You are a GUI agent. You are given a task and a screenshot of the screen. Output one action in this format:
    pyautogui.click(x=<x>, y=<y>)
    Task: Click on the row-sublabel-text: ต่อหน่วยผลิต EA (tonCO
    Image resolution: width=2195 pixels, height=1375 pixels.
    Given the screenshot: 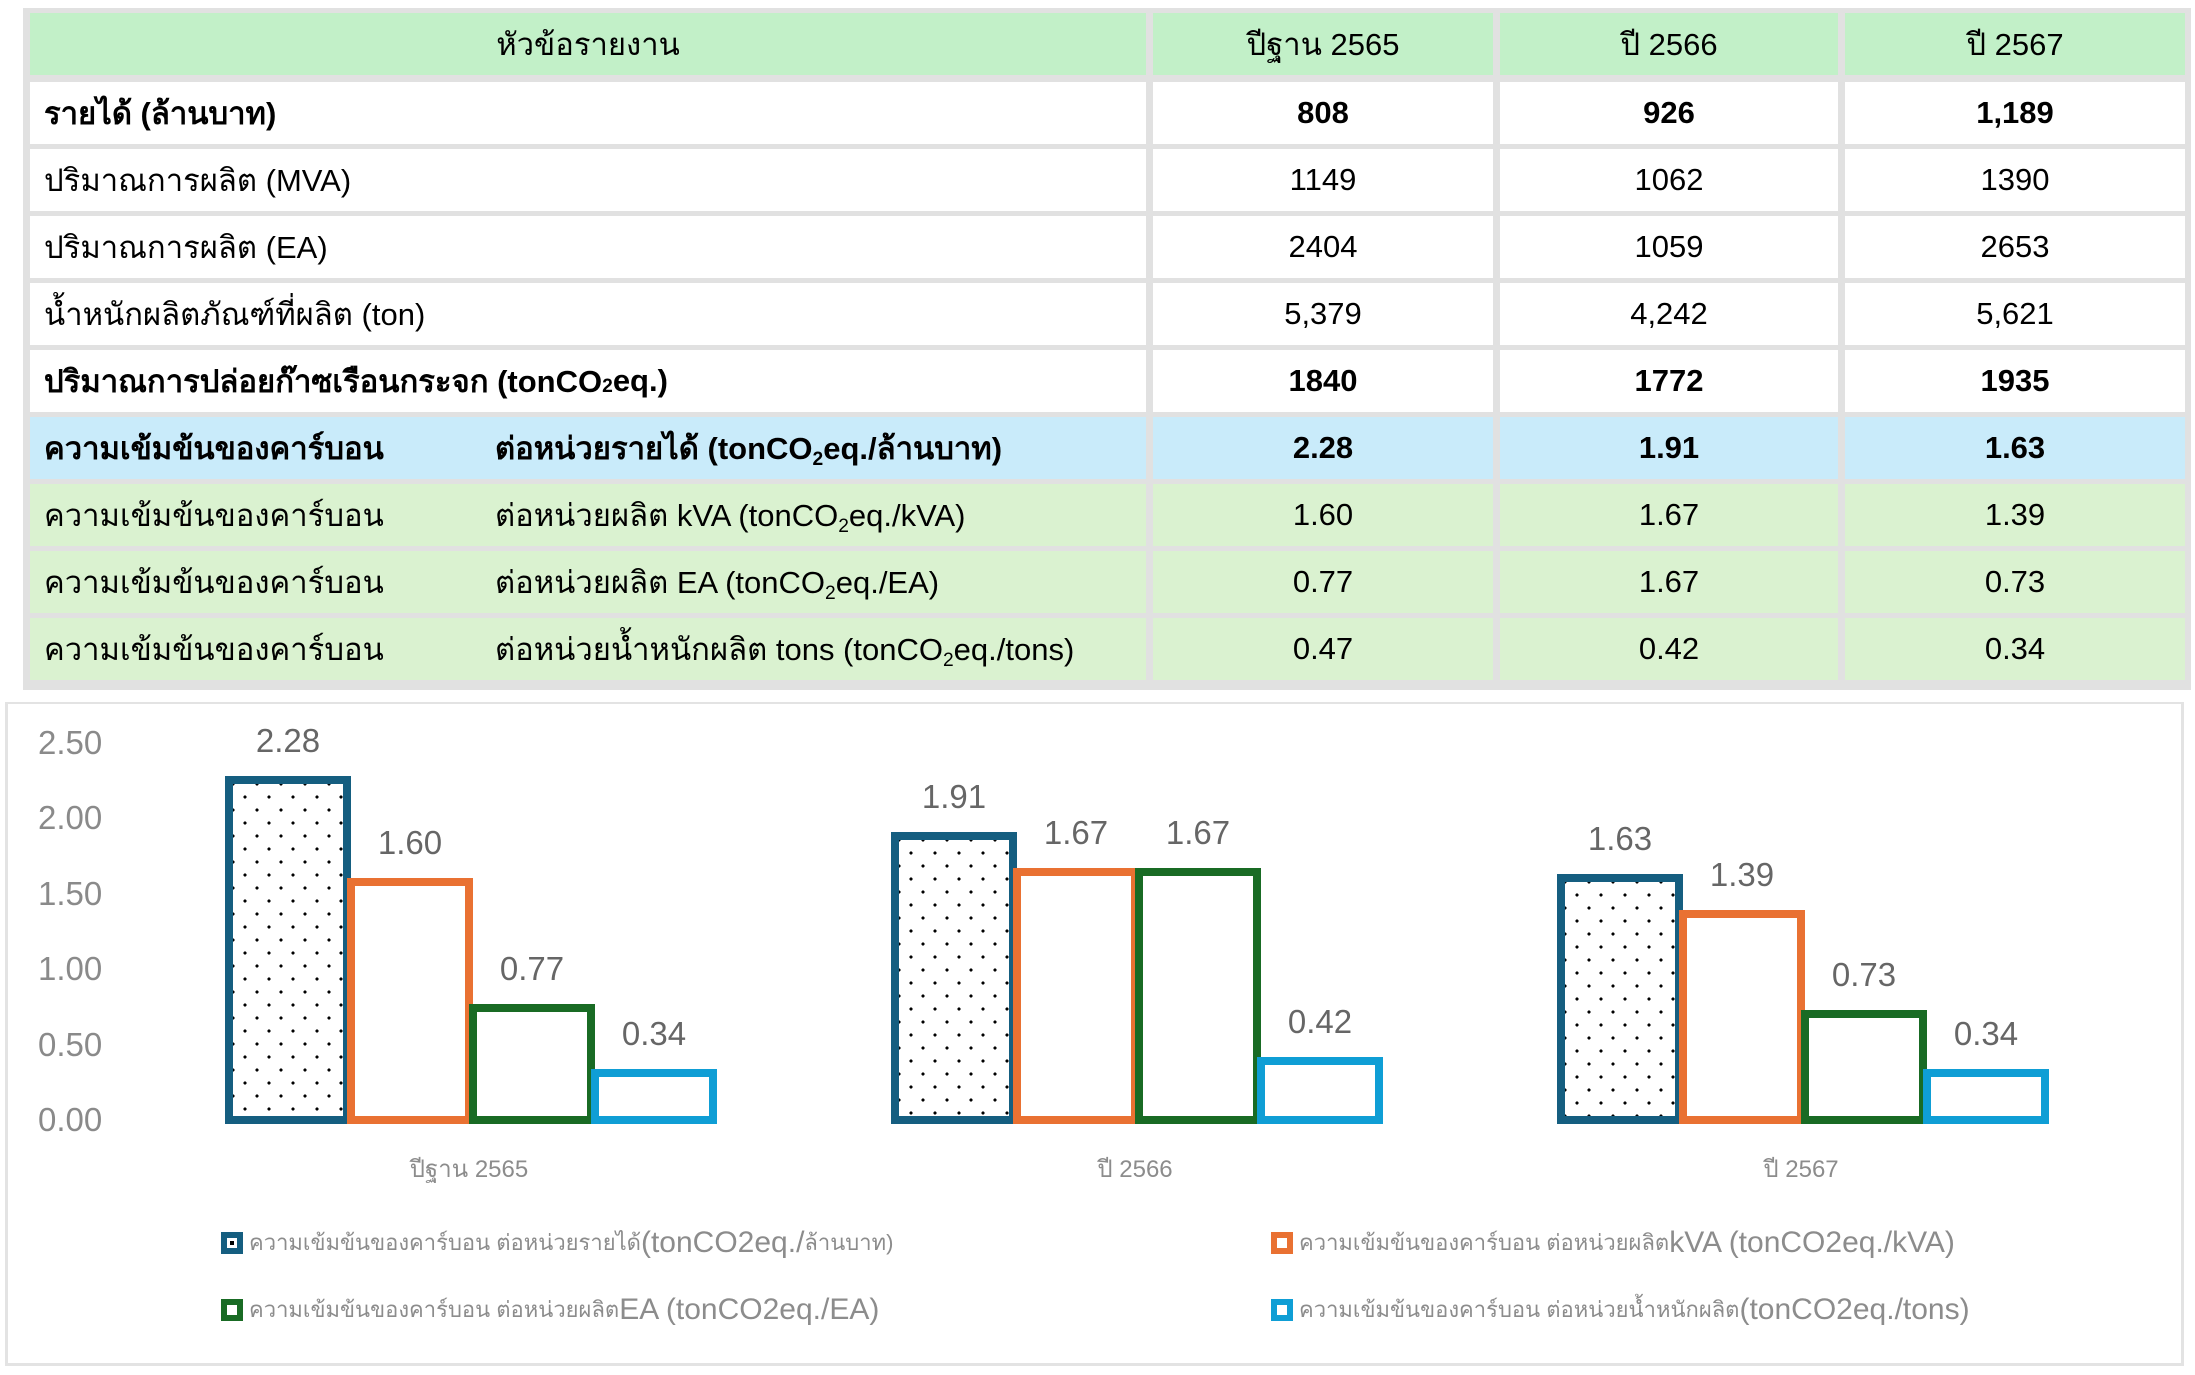 What is the action you would take?
    pyautogui.click(x=660, y=582)
    